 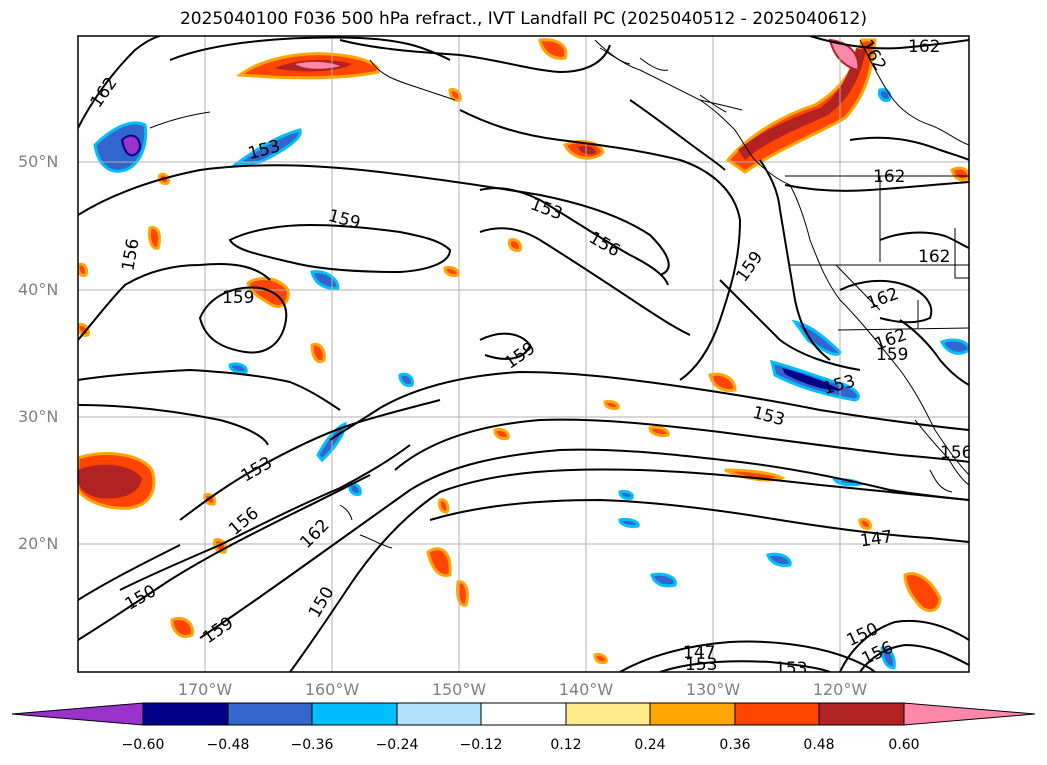 What do you see at coordinates (459, 689) in the screenshot?
I see `longitude-label: 150°W` at bounding box center [459, 689].